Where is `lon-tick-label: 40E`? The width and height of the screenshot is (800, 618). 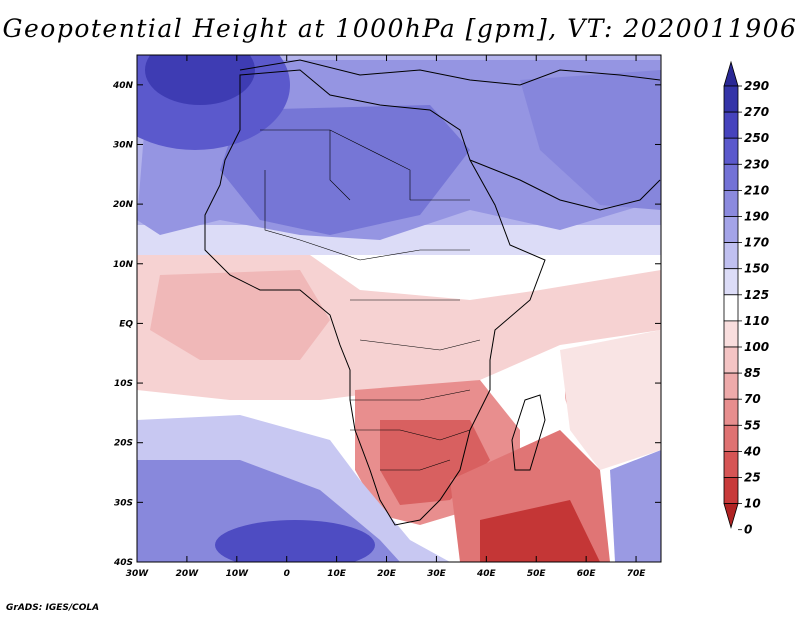 lon-tick-label: 40E is located at coordinates (486, 574).